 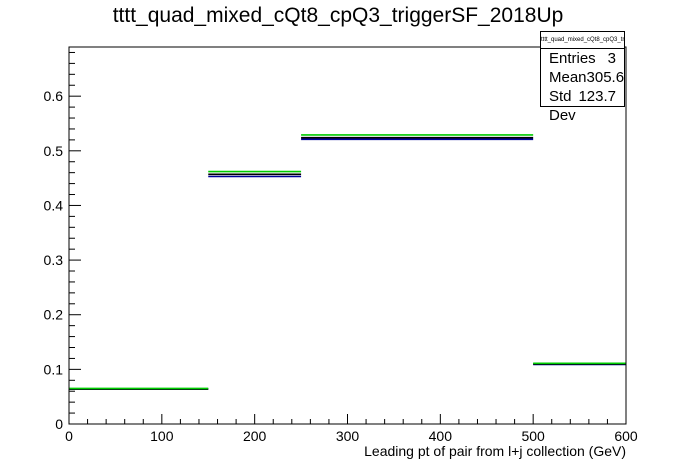 What do you see at coordinates (605, 77) in the screenshot?
I see `stats-value: 305.6` at bounding box center [605, 77].